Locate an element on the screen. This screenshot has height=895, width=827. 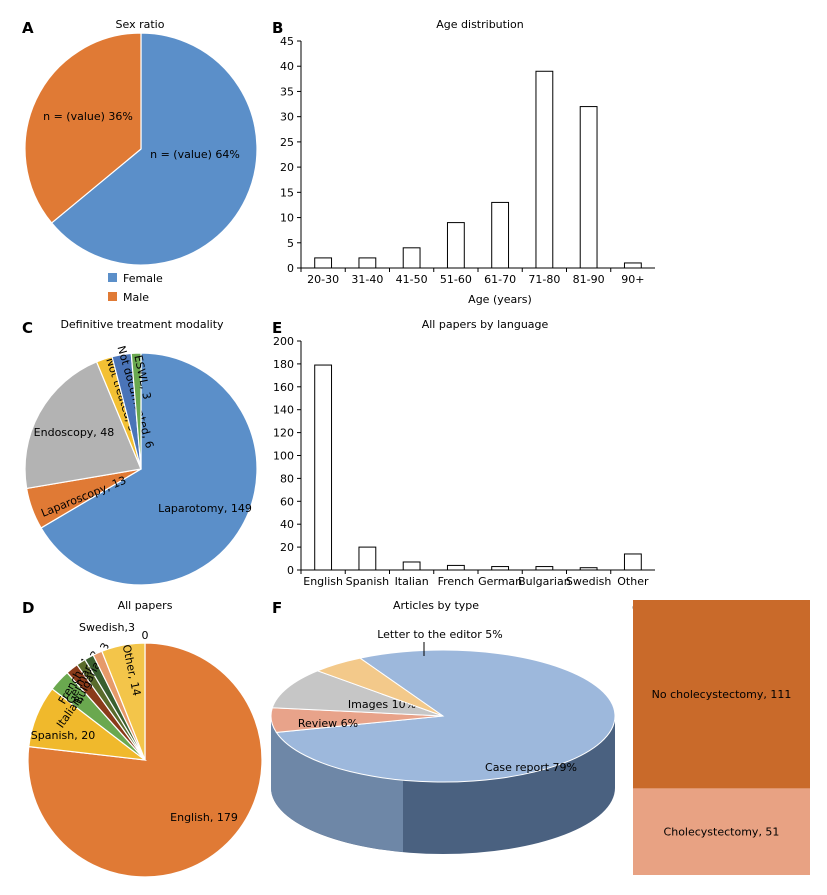
slice-label-laparotomy: Laparotomy, 149 is located at coordinates (205, 508).